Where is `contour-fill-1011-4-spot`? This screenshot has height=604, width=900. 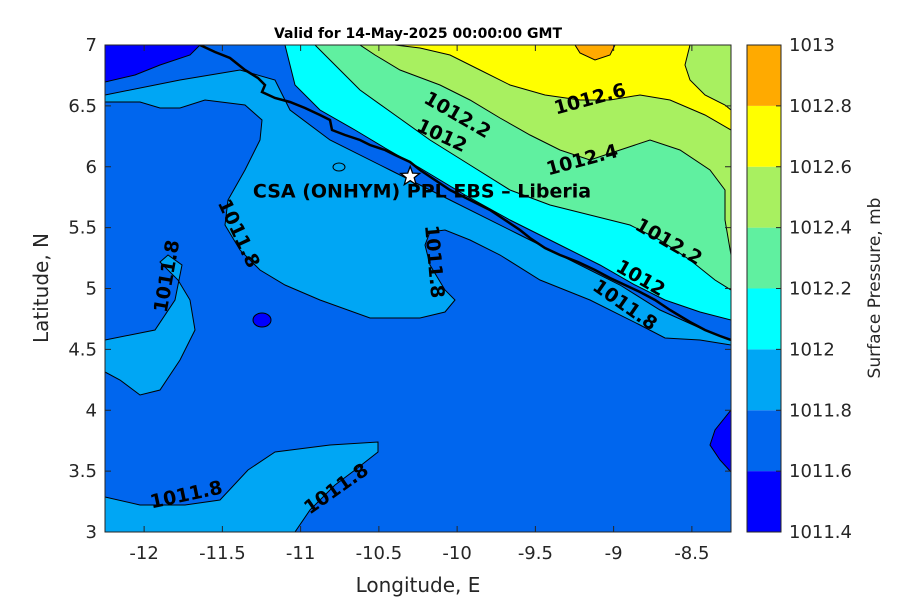 contour-fill-1011-4-spot is located at coordinates (262, 320).